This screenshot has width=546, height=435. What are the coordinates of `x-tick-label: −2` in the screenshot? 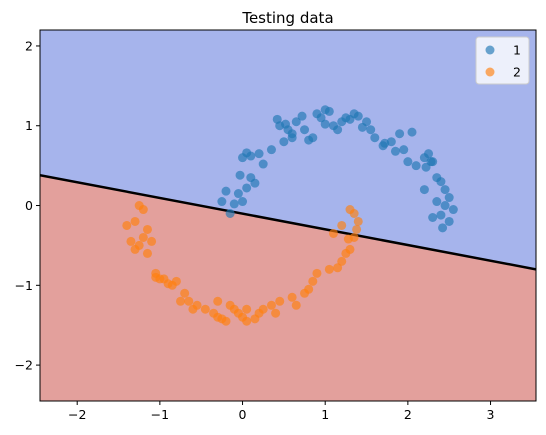 It's located at (77, 414).